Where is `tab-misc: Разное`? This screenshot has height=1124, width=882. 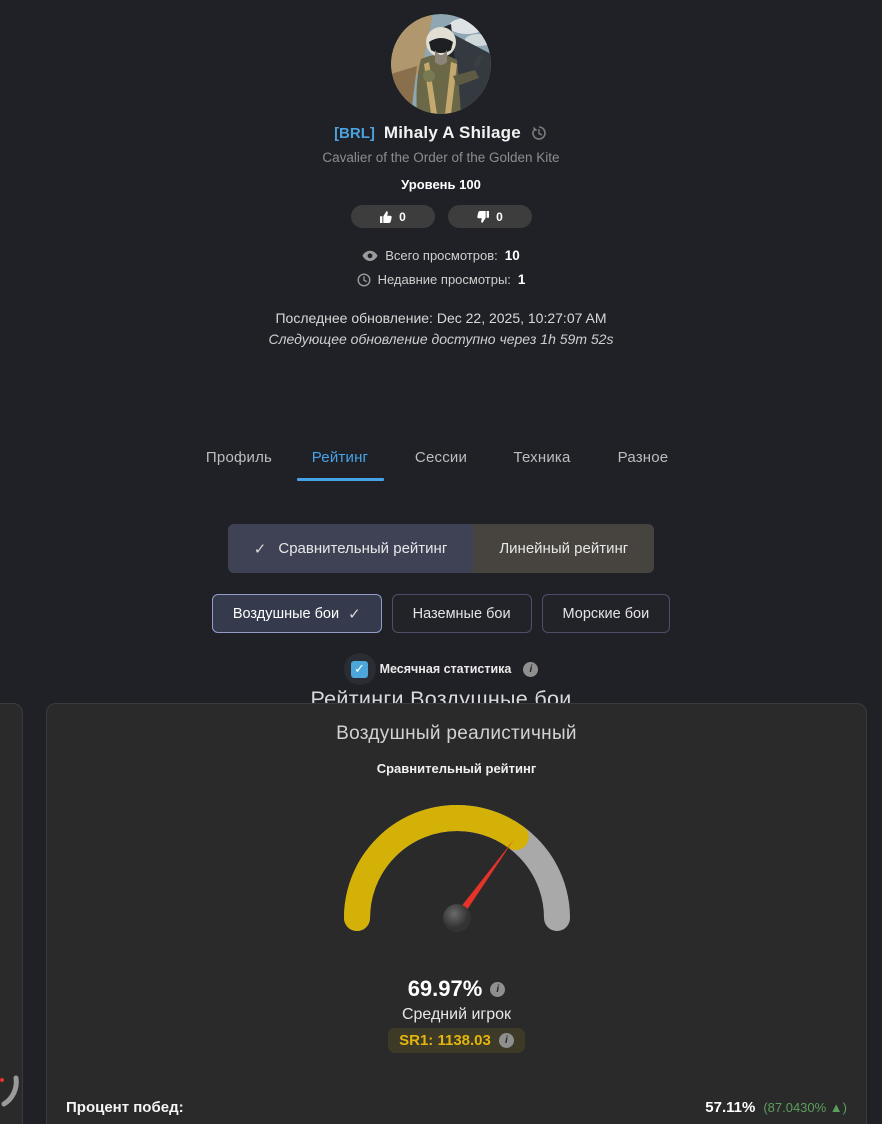 tab-misc: Разное is located at coordinates (643, 457).